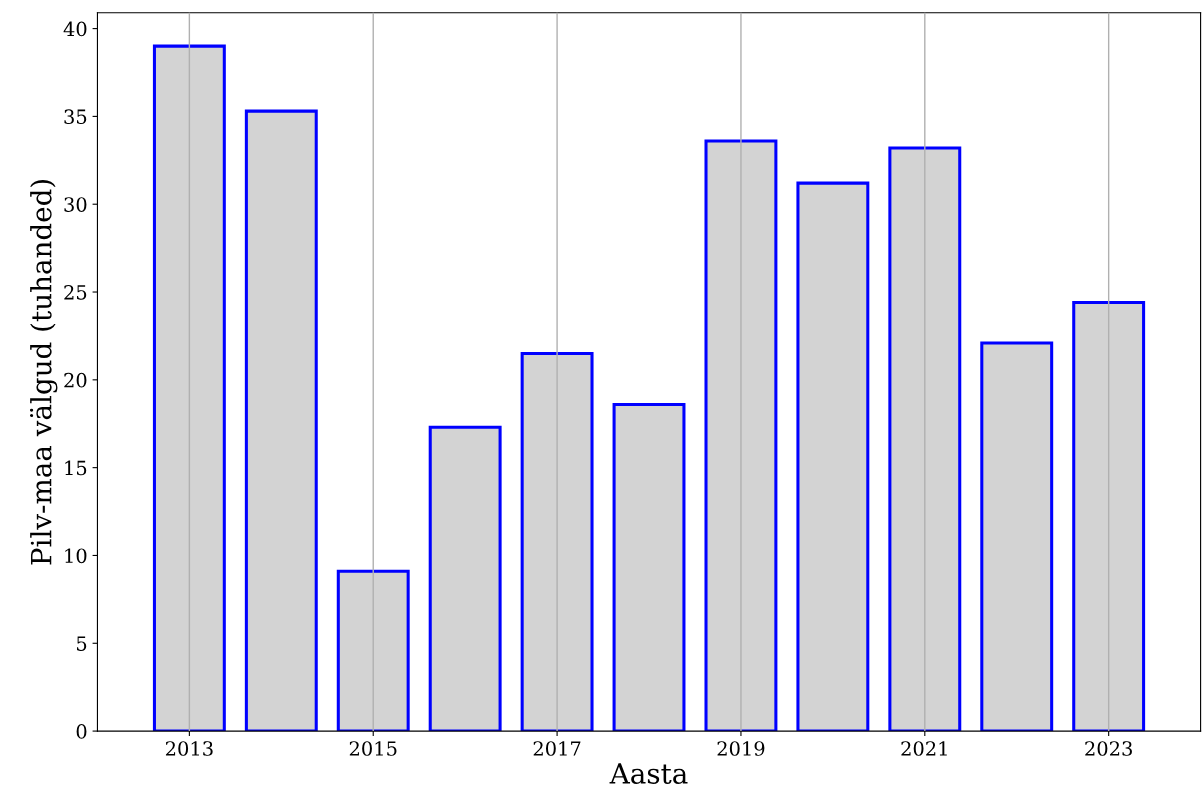  What do you see at coordinates (75, 204) in the screenshot?
I see `y-tick-label: 30` at bounding box center [75, 204].